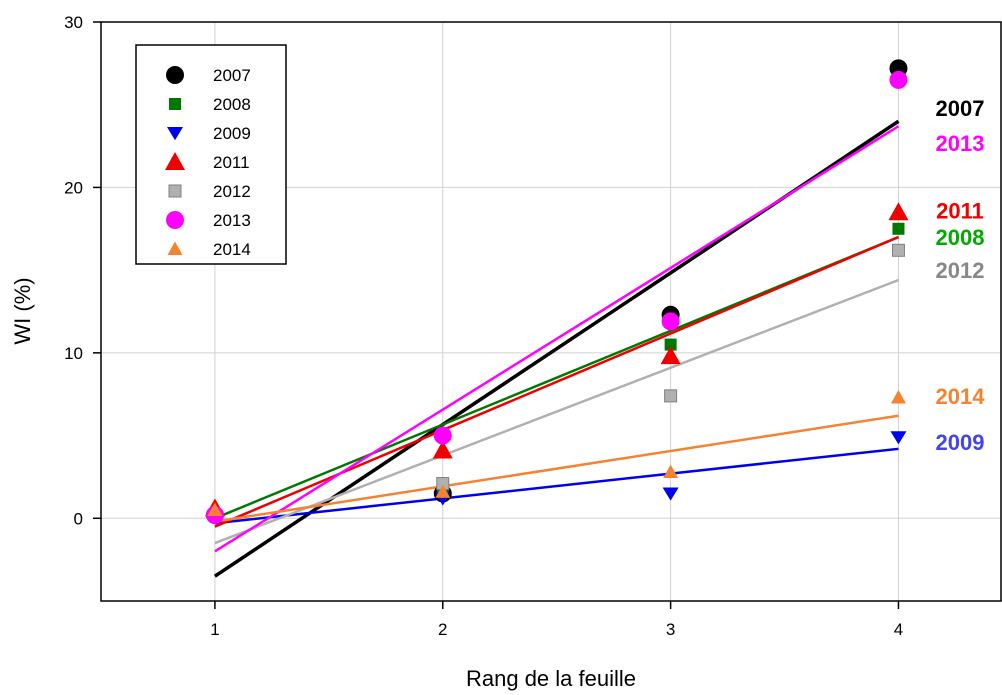  Describe the element at coordinates (175, 134) in the screenshot. I see `legend-marker-2009` at that location.